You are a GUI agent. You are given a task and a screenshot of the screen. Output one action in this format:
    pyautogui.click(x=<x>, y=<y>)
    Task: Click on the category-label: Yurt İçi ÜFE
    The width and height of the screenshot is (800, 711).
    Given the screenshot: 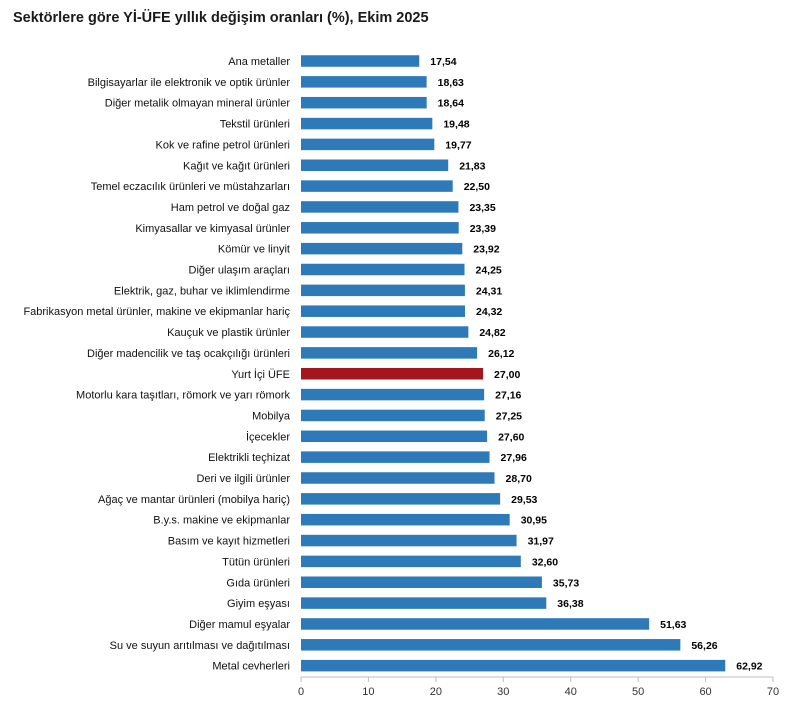 What is the action you would take?
    pyautogui.click(x=260, y=374)
    